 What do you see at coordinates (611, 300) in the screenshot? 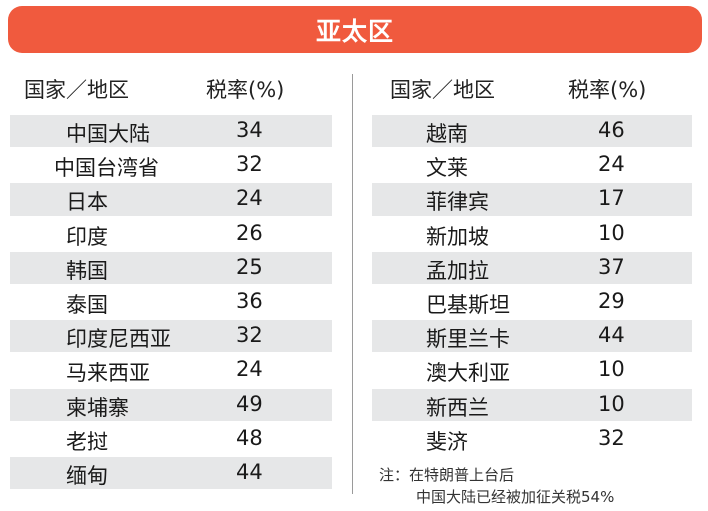
I see `tariff-rate: 29` at bounding box center [611, 300].